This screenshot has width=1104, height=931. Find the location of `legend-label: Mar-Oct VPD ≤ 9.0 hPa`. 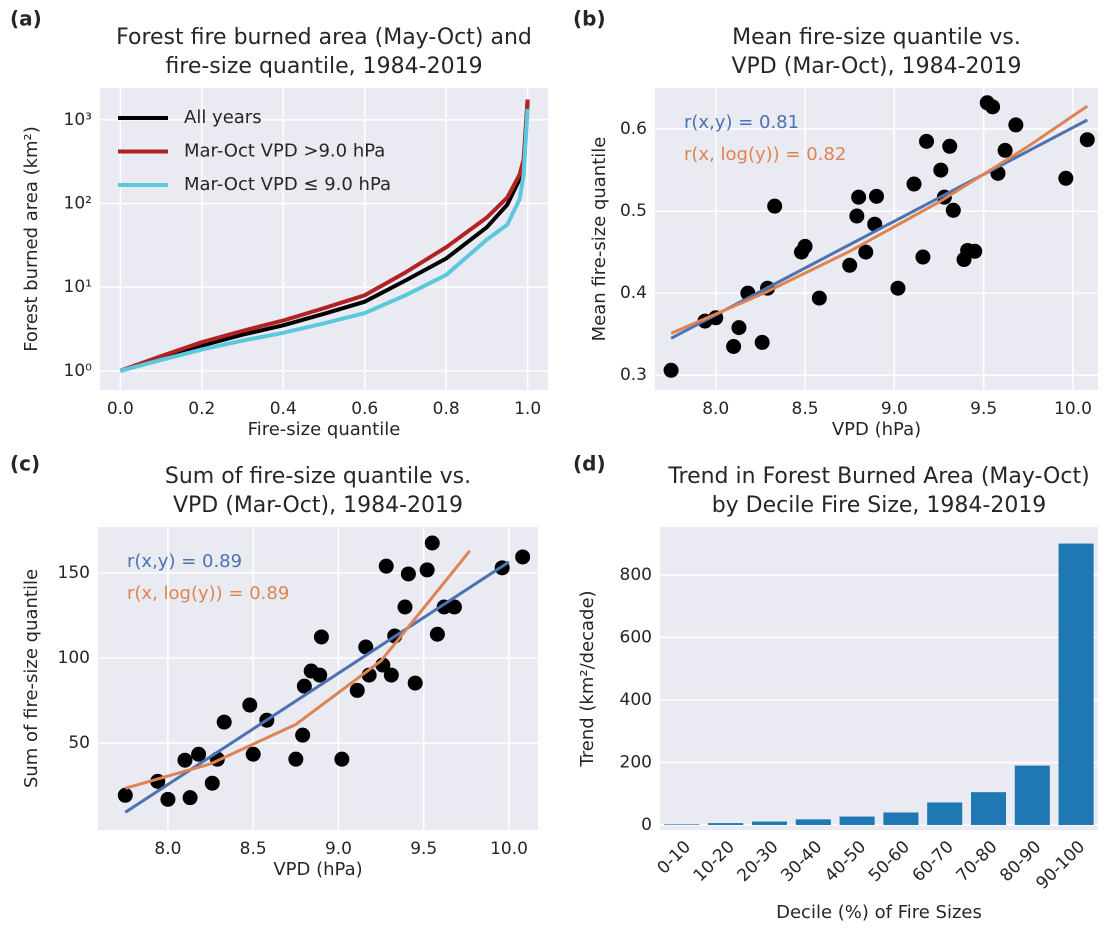

legend-label: Mar-Oct VPD ≤ 9.0 hPa is located at coordinates (287, 184).